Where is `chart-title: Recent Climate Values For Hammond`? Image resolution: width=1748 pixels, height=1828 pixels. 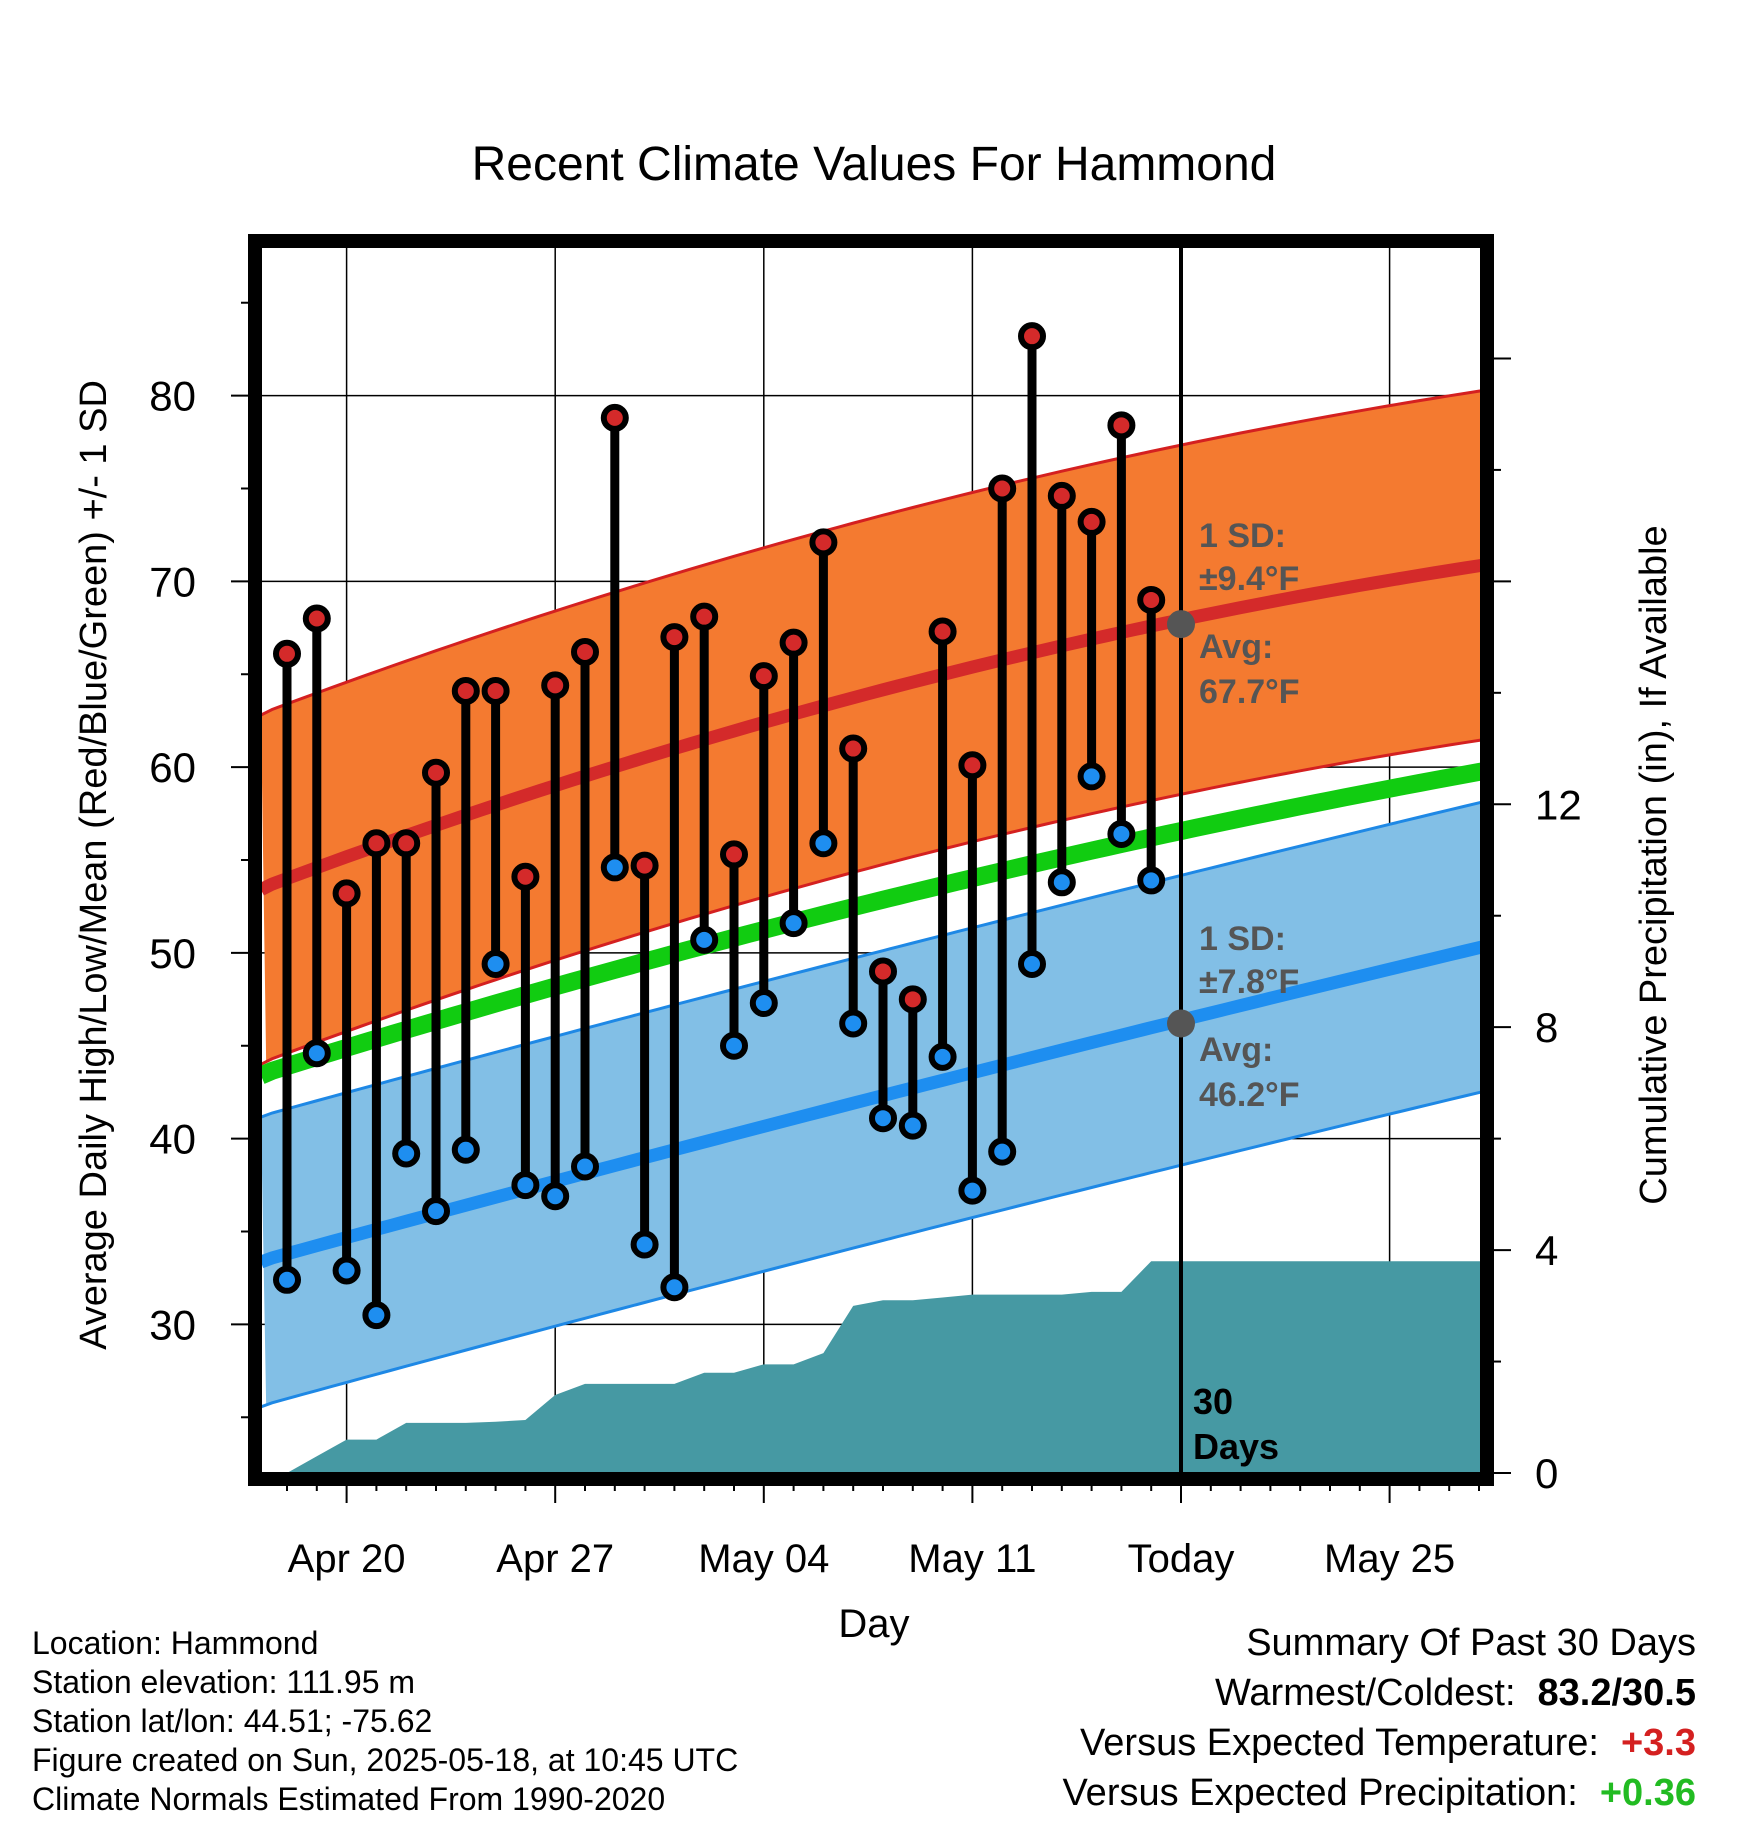 chart-title: Recent Climate Values For Hammond is located at coordinates (874, 164).